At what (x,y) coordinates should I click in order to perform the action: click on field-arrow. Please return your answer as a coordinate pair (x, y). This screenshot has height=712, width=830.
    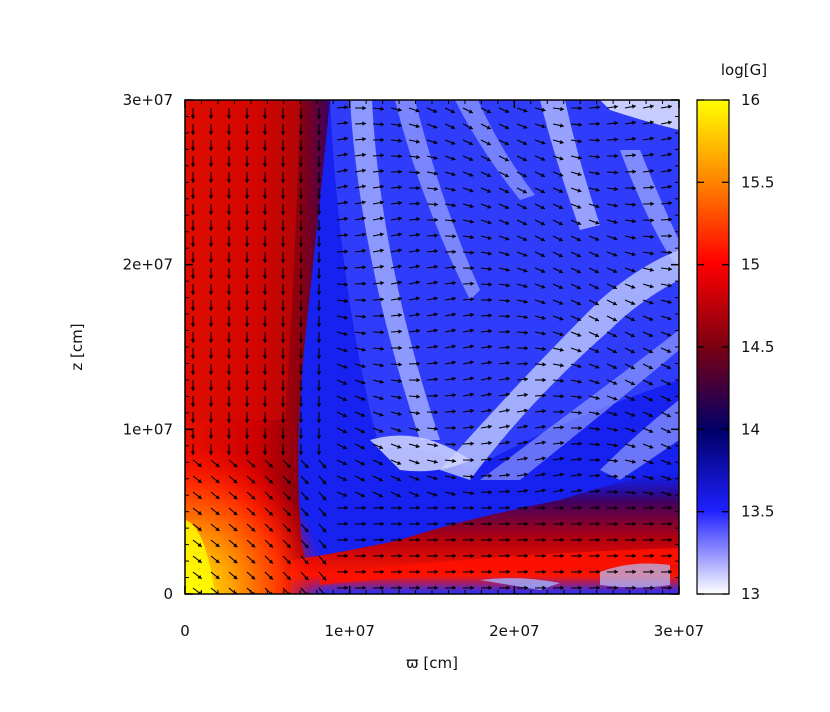
    Looking at the image, I should click on (268, 590).